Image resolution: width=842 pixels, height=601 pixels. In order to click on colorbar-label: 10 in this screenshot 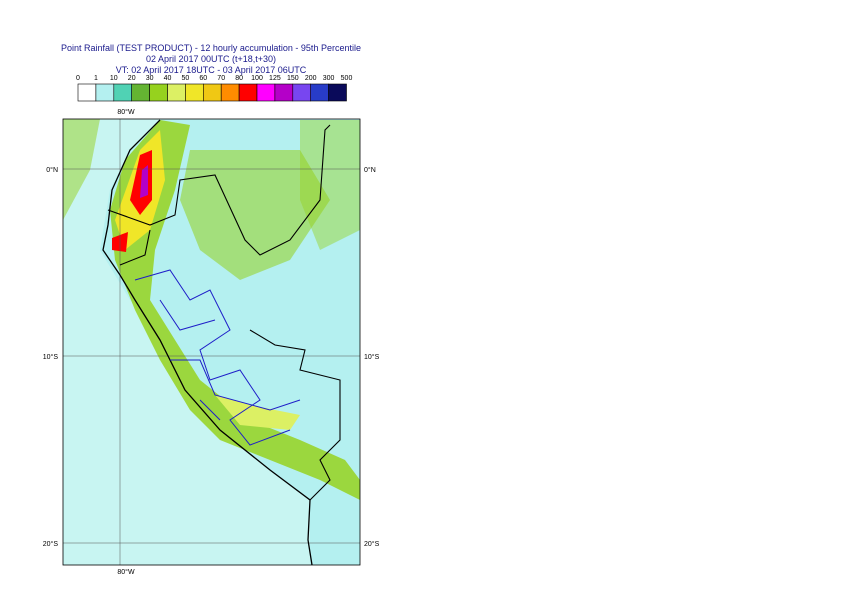, I will do `click(114, 78)`.